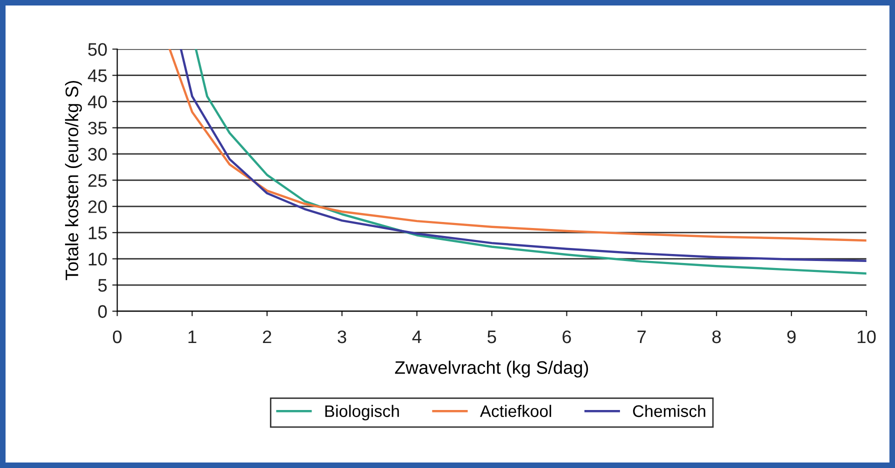 The width and height of the screenshot is (895, 468). Describe the element at coordinates (97, 101) in the screenshot. I see `y-tick-label: 40` at that location.